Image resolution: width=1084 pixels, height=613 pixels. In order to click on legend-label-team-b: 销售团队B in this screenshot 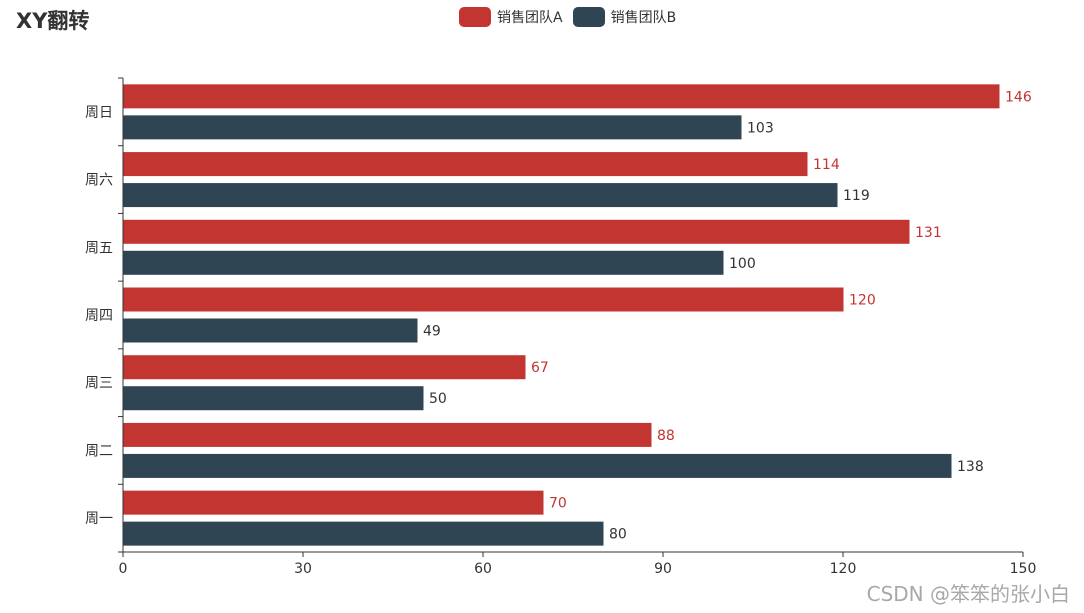, I will do `click(643, 18)`.